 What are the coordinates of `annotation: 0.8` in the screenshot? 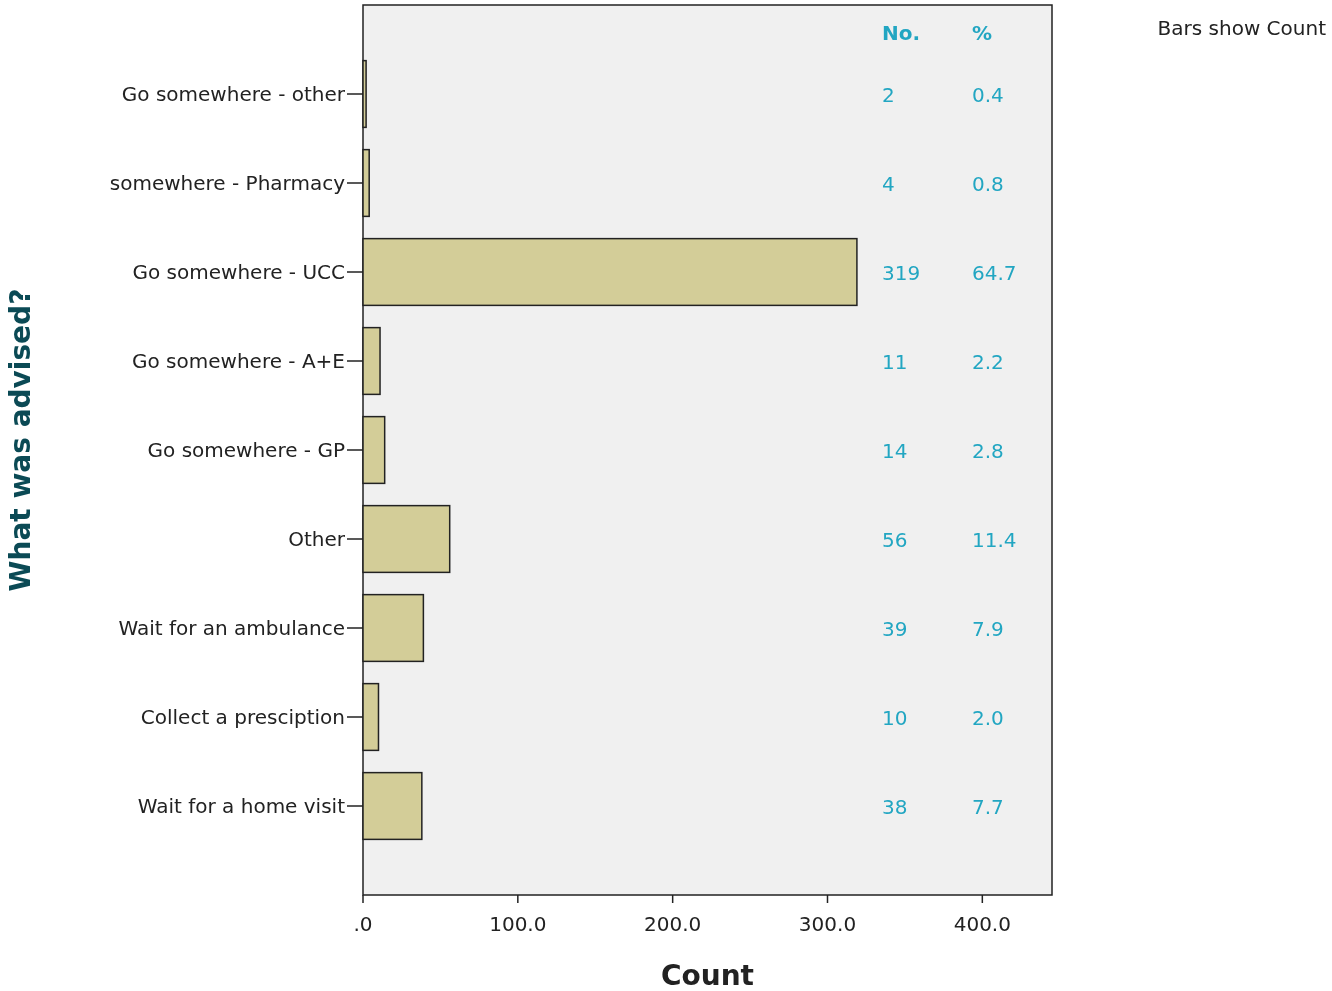 It's located at (988, 184).